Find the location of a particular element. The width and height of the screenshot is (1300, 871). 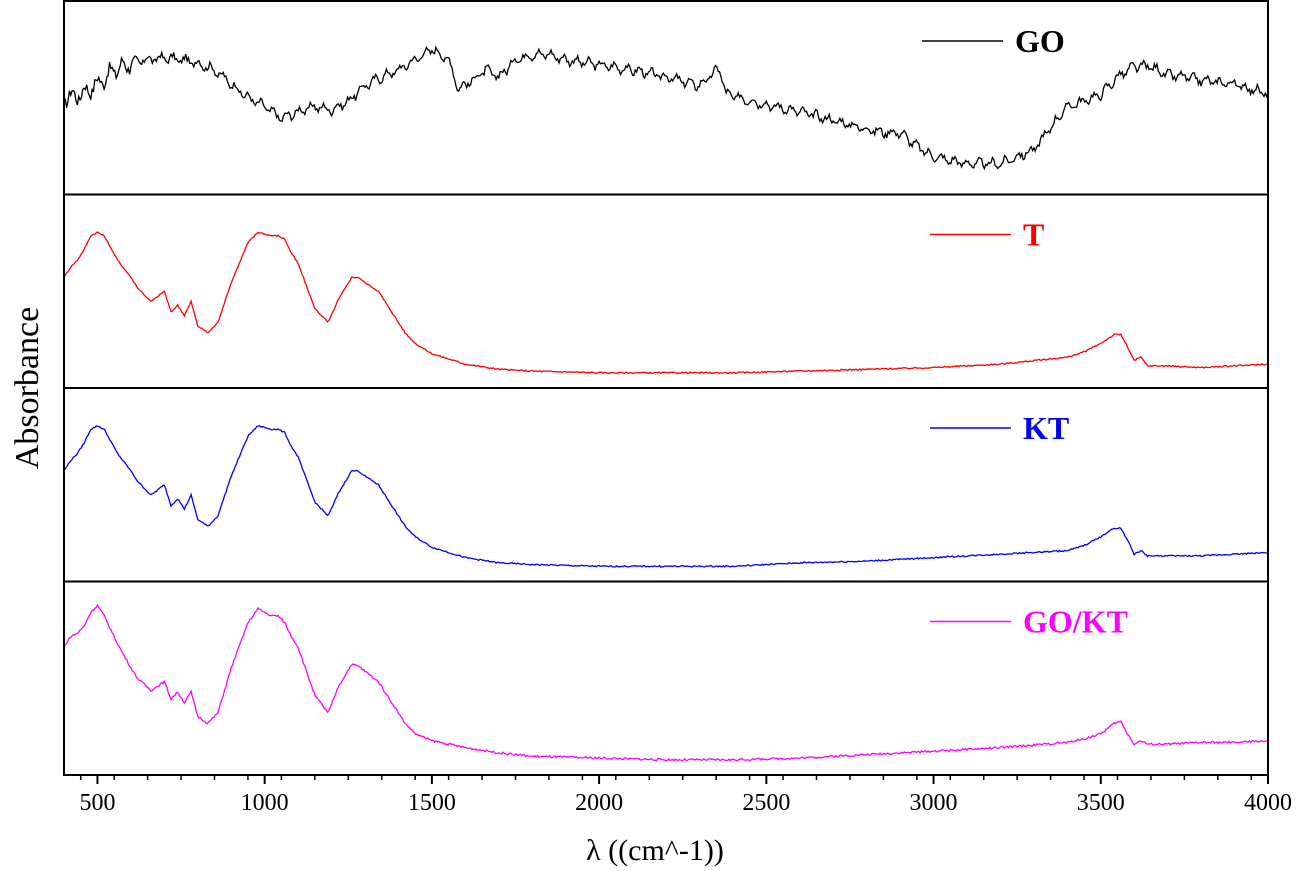

x-axis: 500 1000 1500 2000 2500 3000 3500 4000 is located at coordinates (685, 795).